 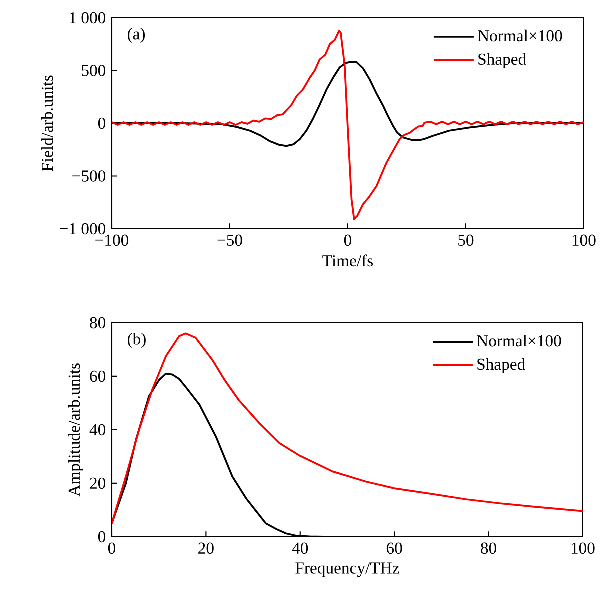 I want to click on y-tick-label: 500, so click(x=94, y=70).